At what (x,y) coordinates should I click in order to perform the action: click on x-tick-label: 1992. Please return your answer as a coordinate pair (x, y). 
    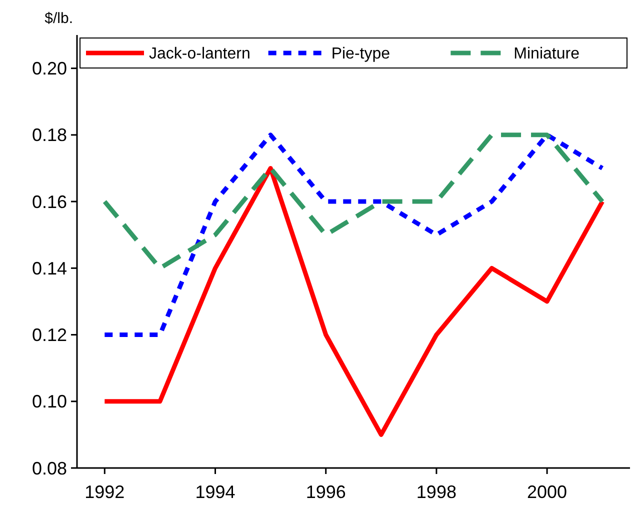
    Looking at the image, I should click on (104, 492).